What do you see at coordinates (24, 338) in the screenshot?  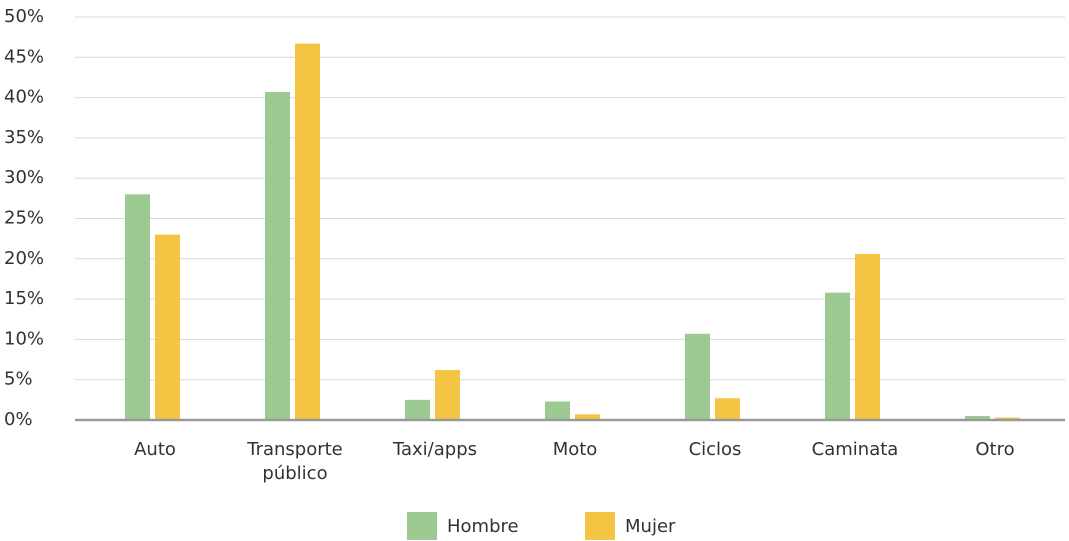 I see `y-tick-label: 10%` at bounding box center [24, 338].